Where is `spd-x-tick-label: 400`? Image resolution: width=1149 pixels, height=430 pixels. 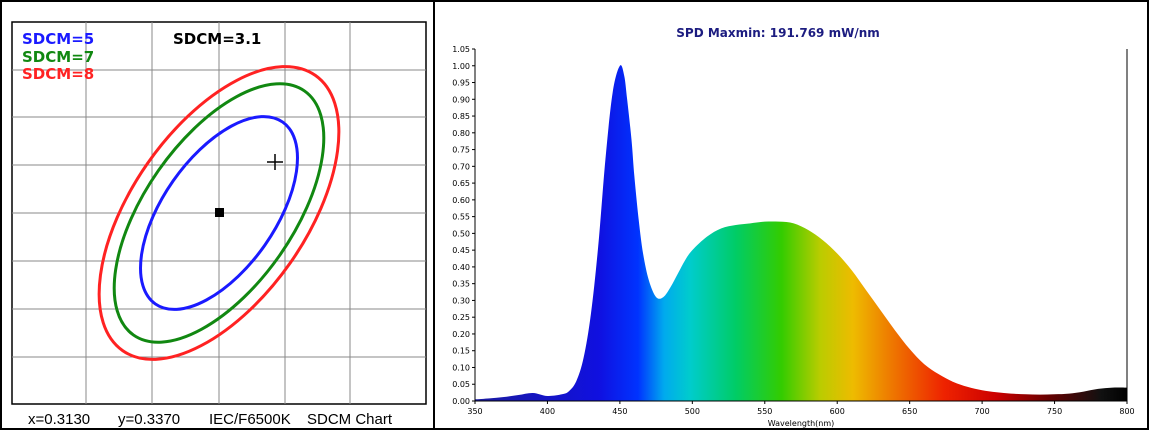
spd-x-tick-label: 400 is located at coordinates (547, 411).